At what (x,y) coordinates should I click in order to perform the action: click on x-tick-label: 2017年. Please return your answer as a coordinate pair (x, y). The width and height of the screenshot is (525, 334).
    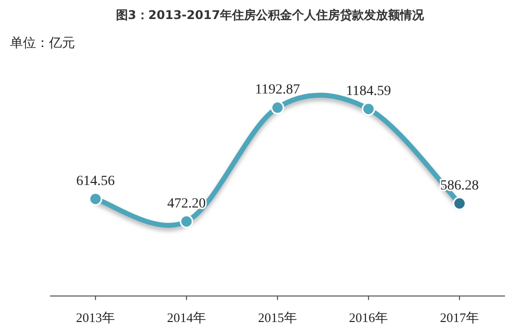
    Looking at the image, I should click on (459, 317).